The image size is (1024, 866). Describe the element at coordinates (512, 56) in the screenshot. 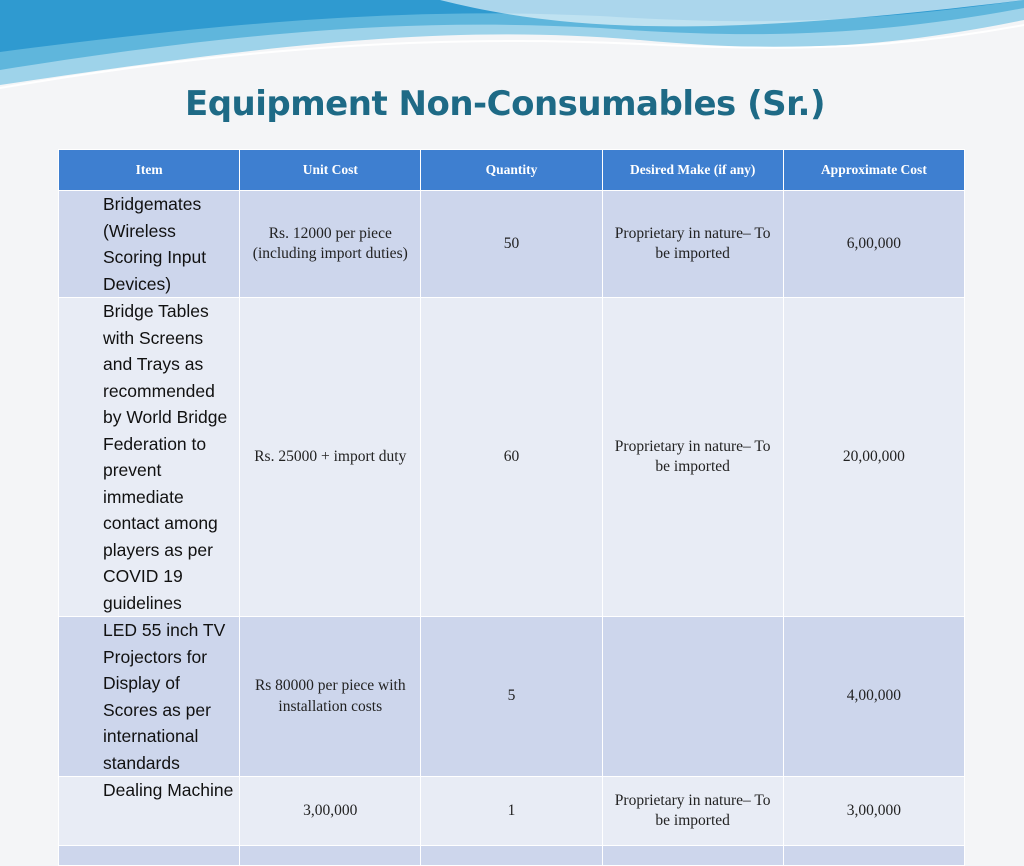

I see `wave-line` at that location.